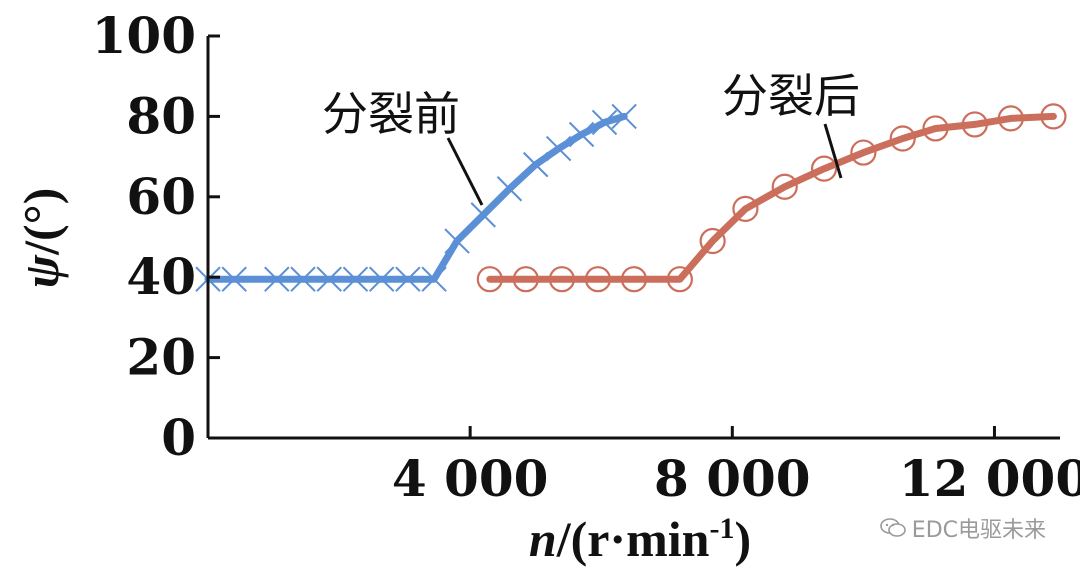 This screenshot has width=1080, height=572. I want to click on watermark-text: EDC电驱未来, so click(978, 530).